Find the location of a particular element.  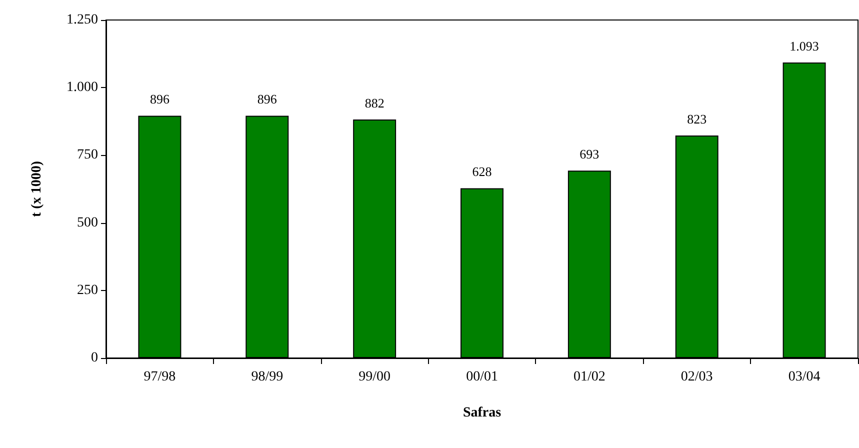

data-label: 823 is located at coordinates (697, 118).